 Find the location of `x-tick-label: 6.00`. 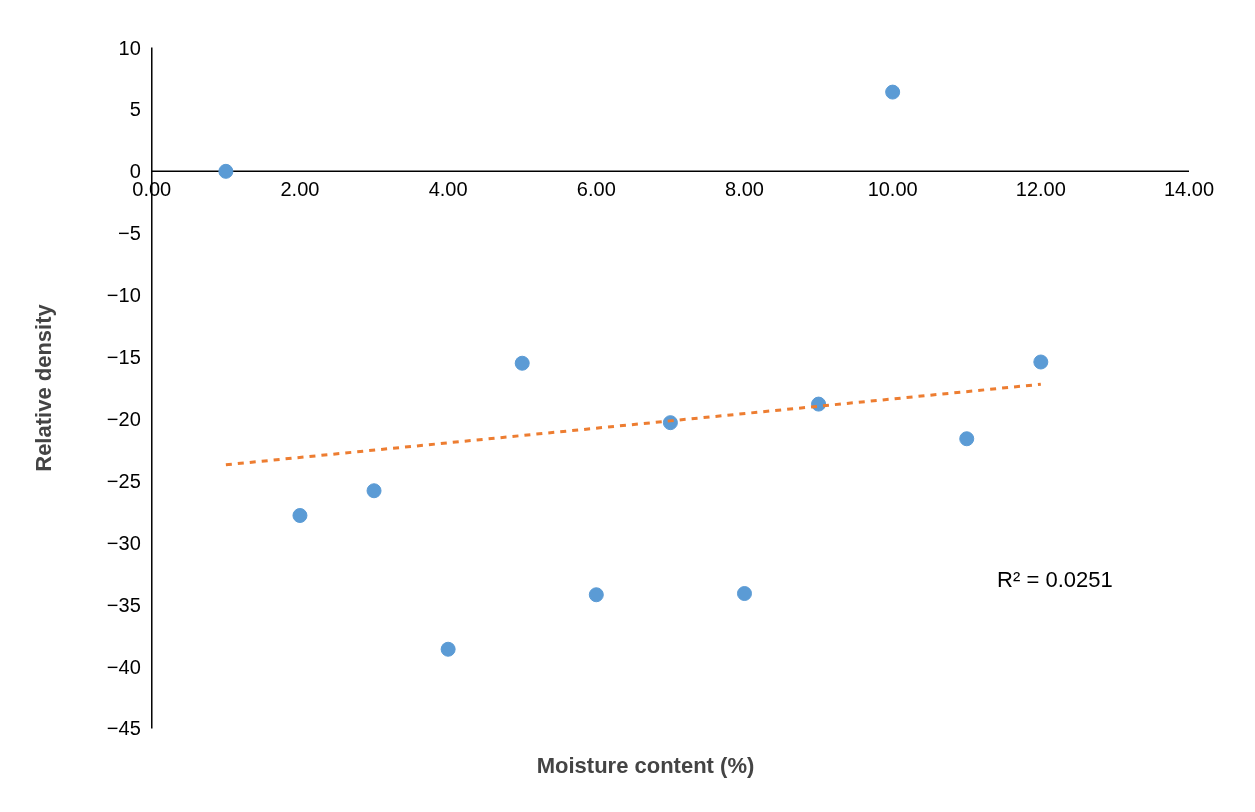

x-tick-label: 6.00 is located at coordinates (596, 189).